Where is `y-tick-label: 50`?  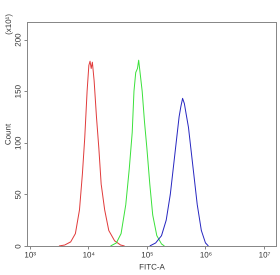 y-tick-label: 50 is located at coordinates (18, 195).